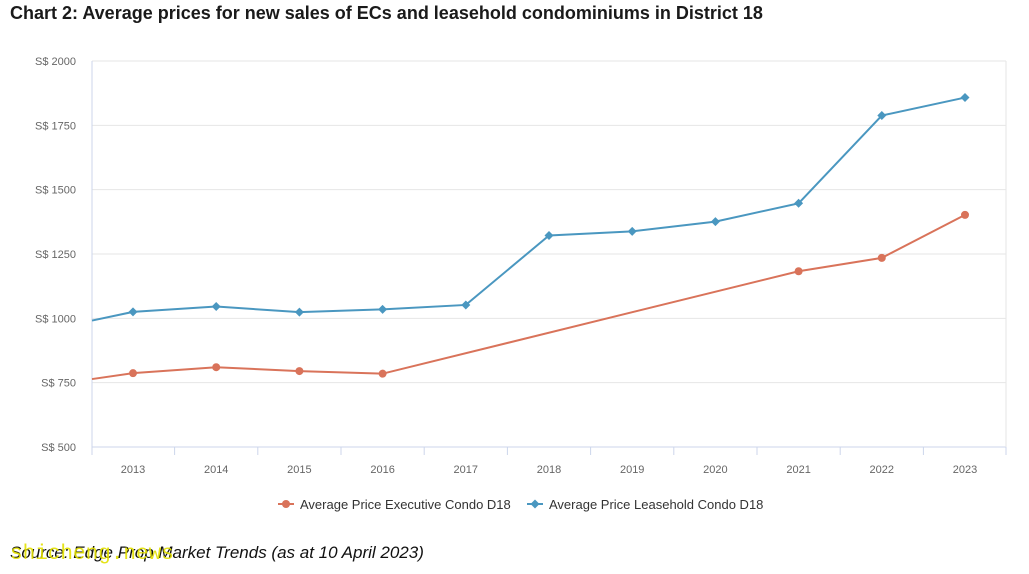 The height and width of the screenshot is (574, 1029). Describe the element at coordinates (965, 470) in the screenshot. I see `x-tick-label: 2023` at that location.